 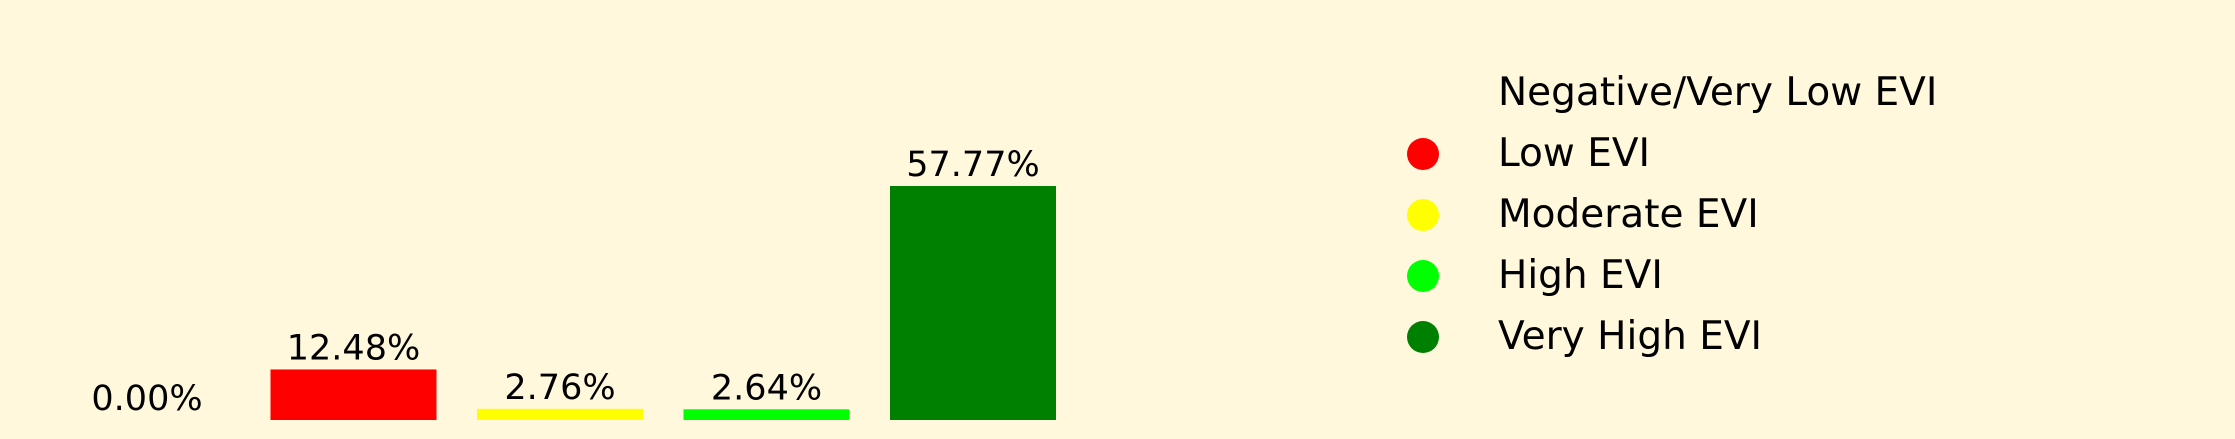 What do you see at coordinates (1423, 215) in the screenshot?
I see `legend-marker-moderate-evi` at bounding box center [1423, 215].